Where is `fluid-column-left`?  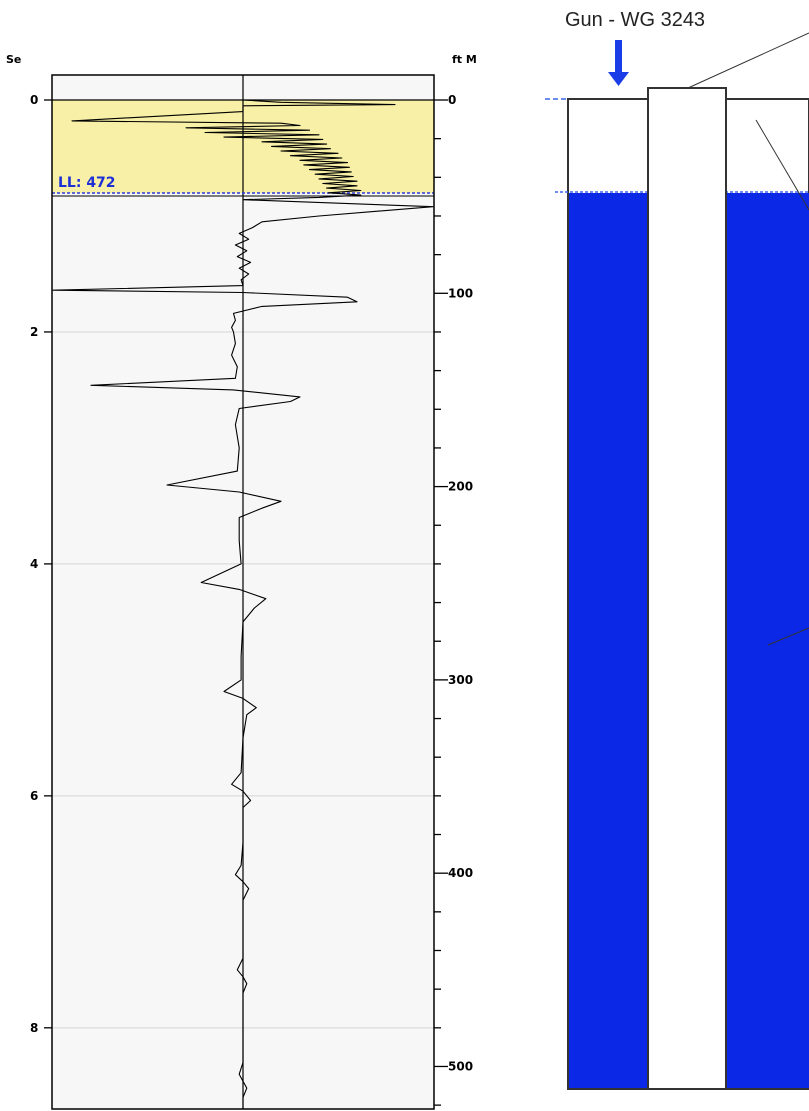
fluid-column-left is located at coordinates (608, 640).